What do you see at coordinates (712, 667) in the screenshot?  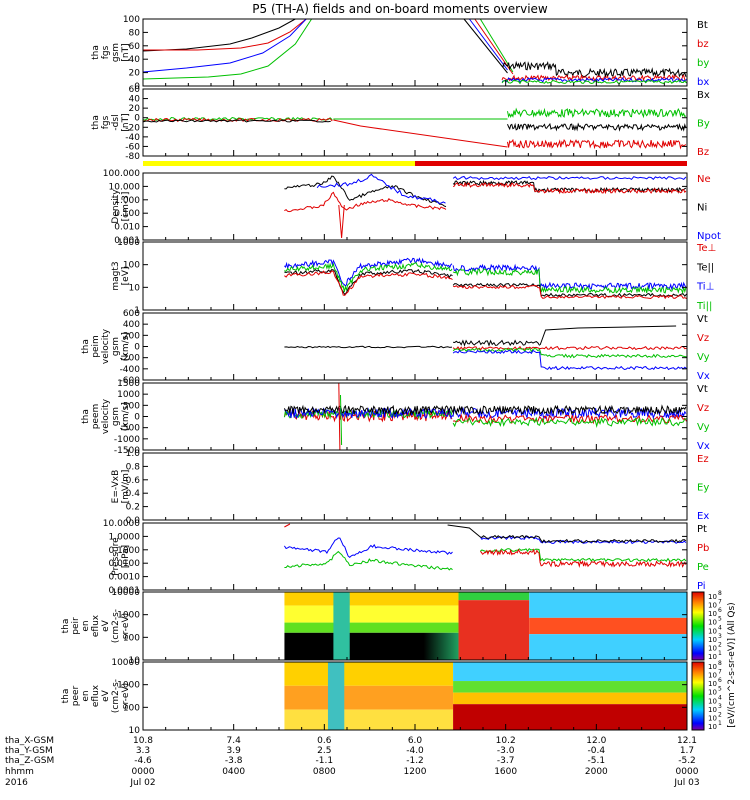 I see `colorbar-tick-9-0: 10` at bounding box center [712, 667].